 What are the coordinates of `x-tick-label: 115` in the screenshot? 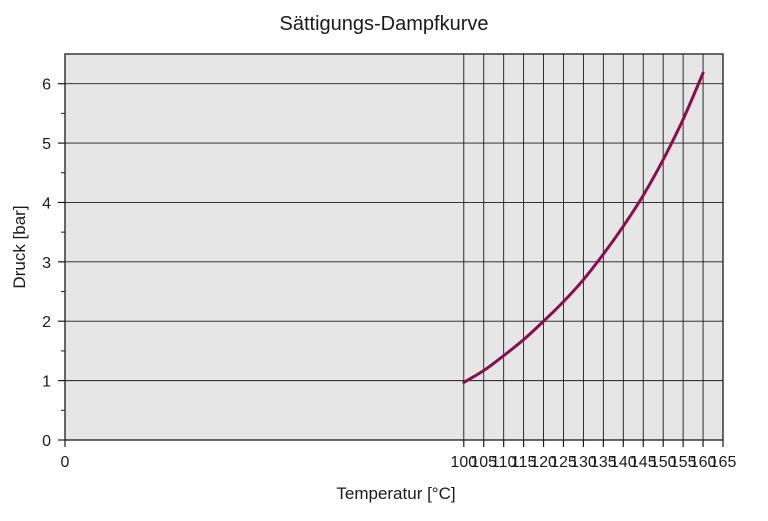 It's located at (524, 462).